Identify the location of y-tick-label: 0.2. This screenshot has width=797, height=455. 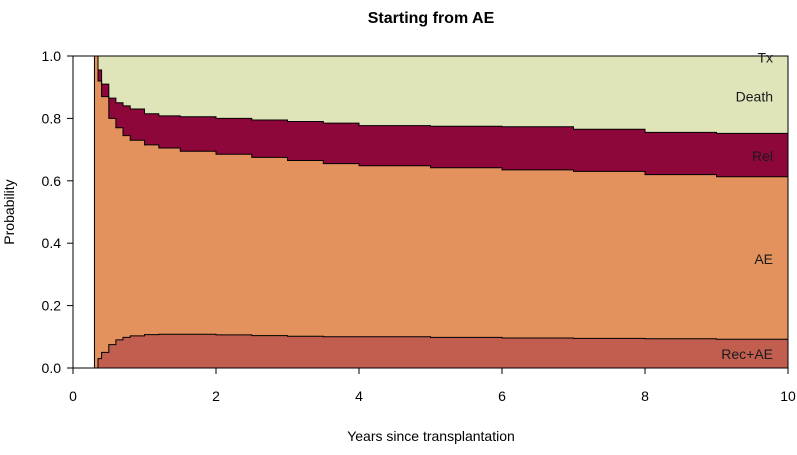
(52, 306).